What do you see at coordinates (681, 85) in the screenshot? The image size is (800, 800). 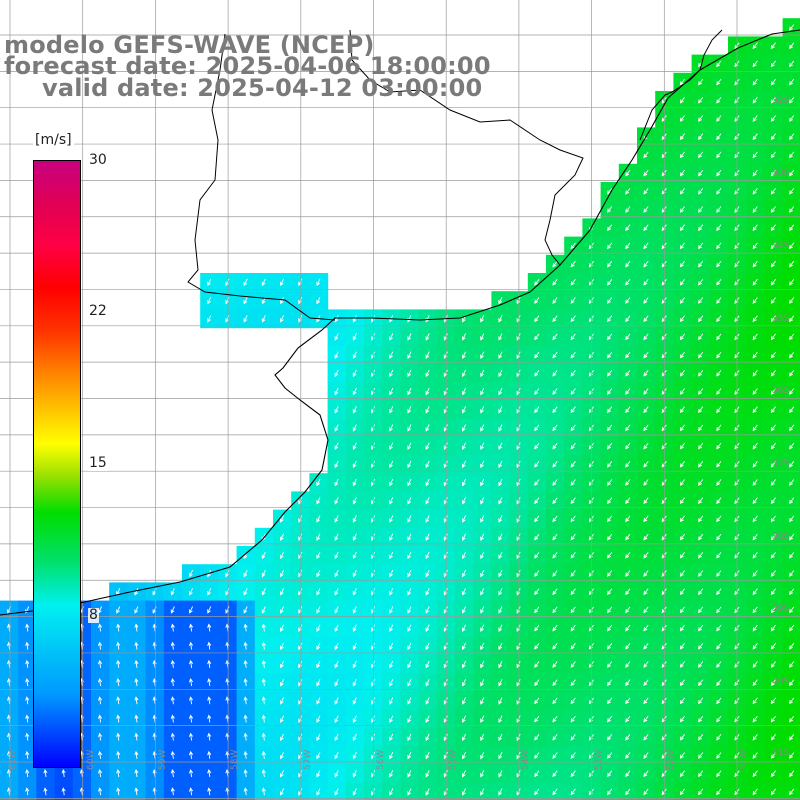 I see `lagoon-coast` at bounding box center [681, 85].